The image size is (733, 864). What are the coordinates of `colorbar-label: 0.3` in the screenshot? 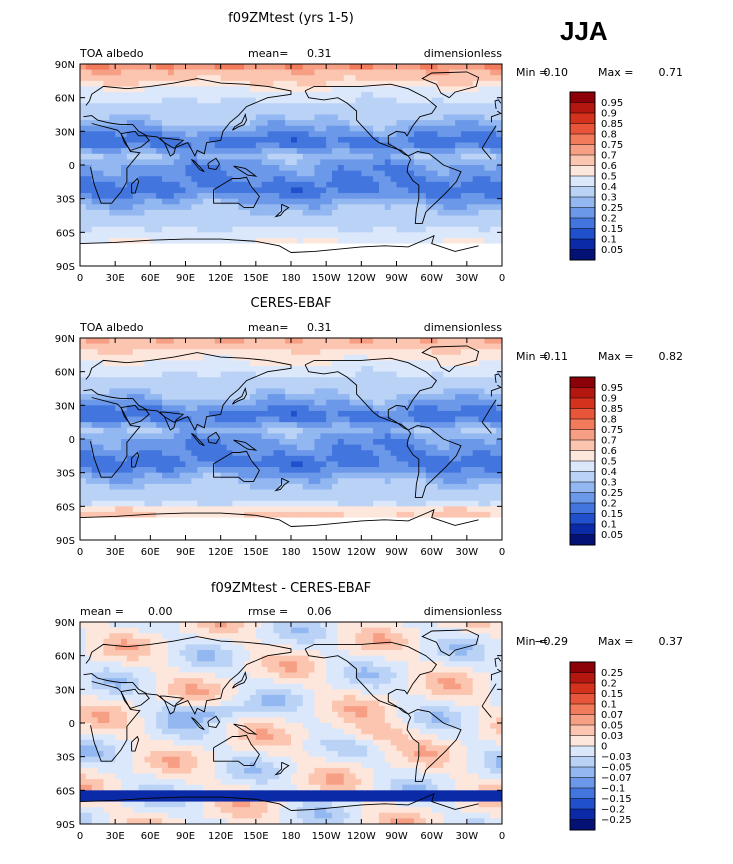 It's located at (609, 198).